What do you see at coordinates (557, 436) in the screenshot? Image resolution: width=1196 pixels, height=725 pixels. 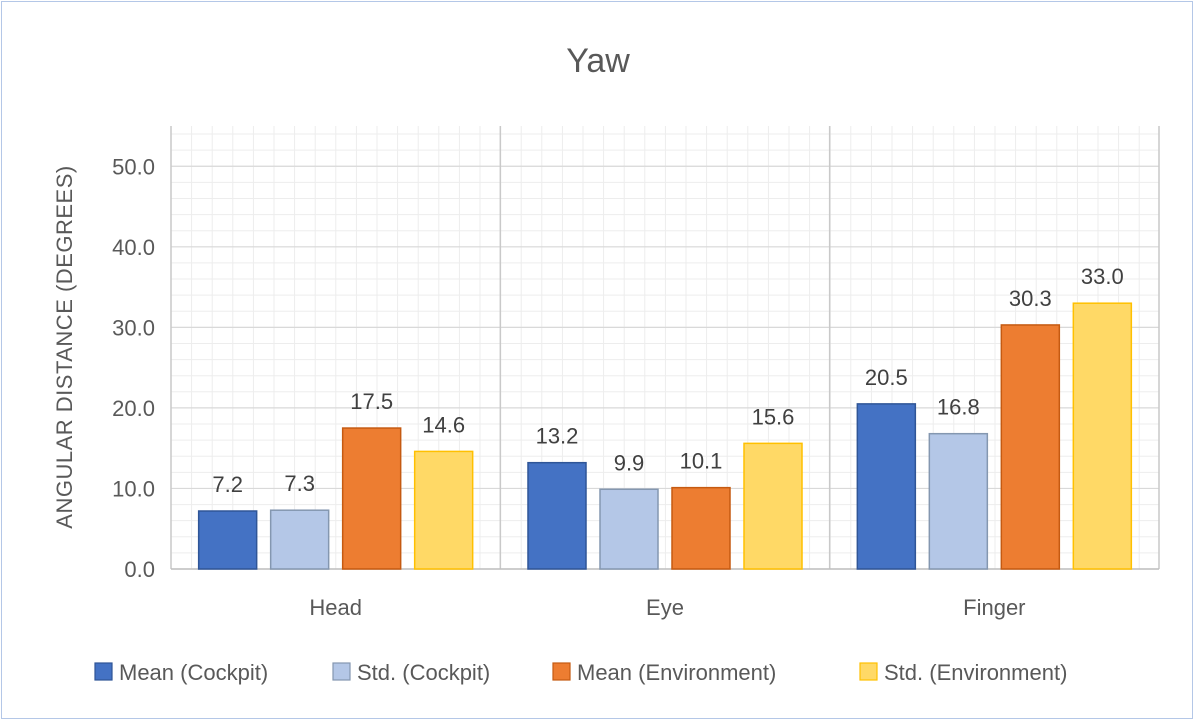 I see `data-label: 13.2` at bounding box center [557, 436].